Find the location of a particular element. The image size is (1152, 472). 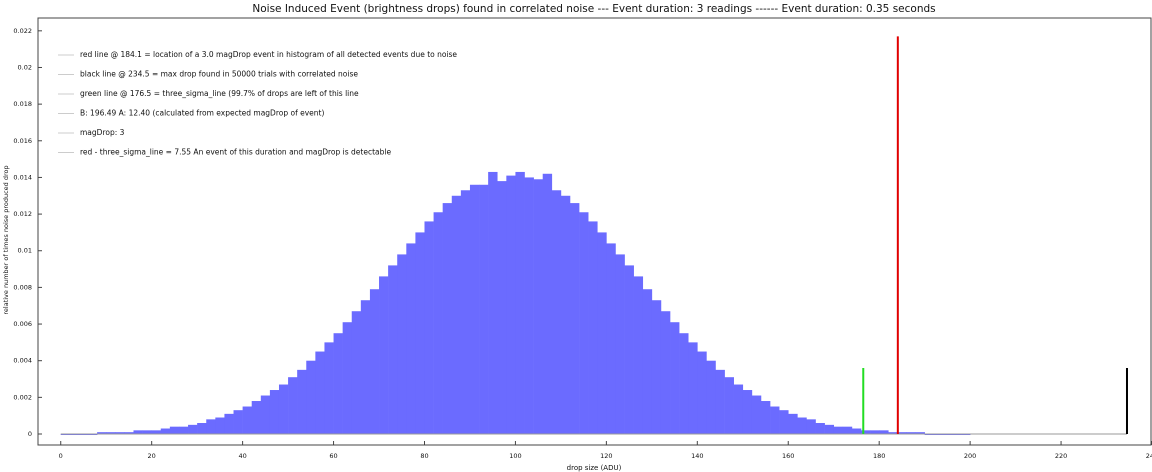

x-tick-label: 20 is located at coordinates (152, 456).